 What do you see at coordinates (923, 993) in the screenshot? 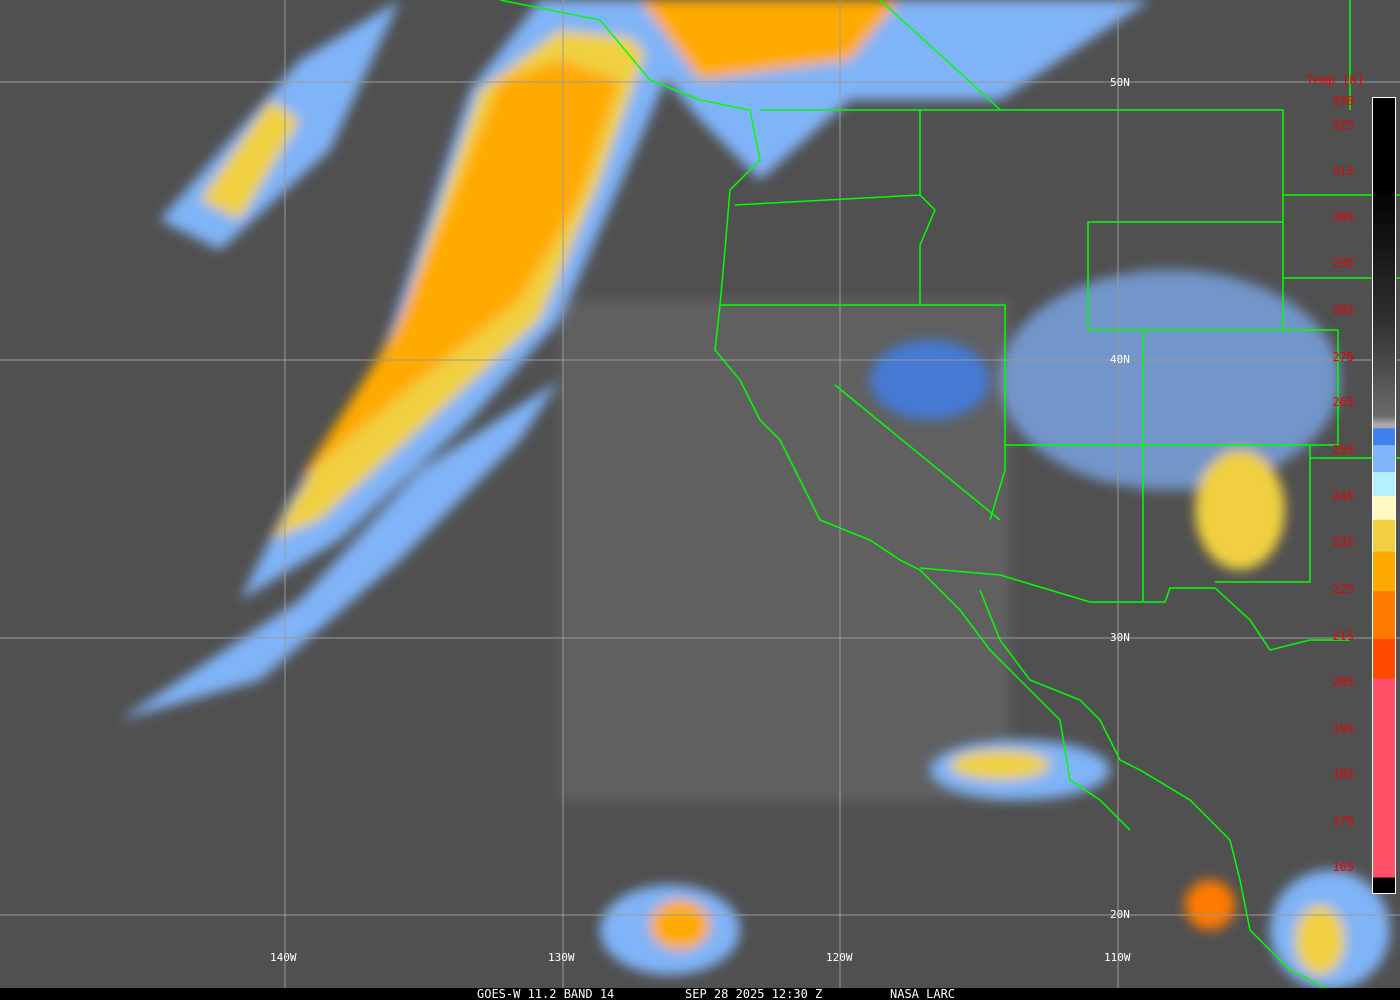
I see `caption-source: NASA LARC` at bounding box center [923, 993].